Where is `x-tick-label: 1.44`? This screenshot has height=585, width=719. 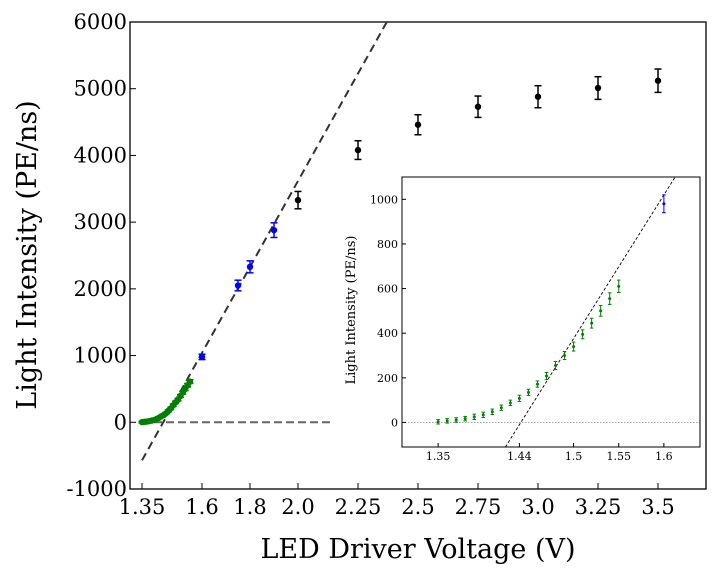
x-tick-label: 1.44 is located at coordinates (519, 456).